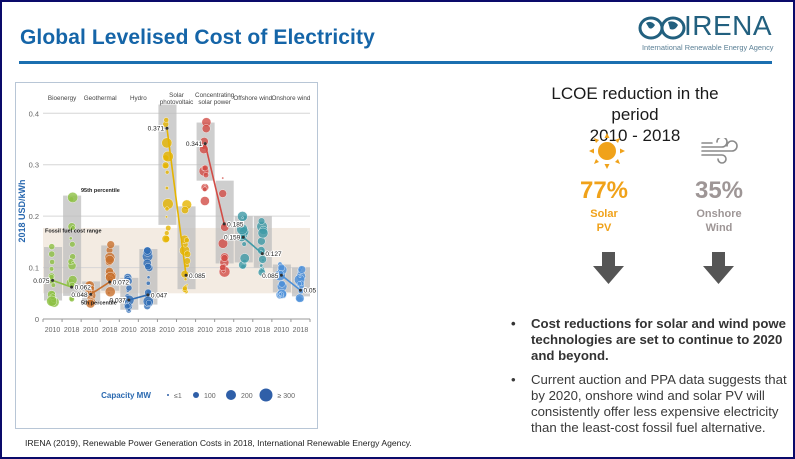 The height and width of the screenshot is (459, 795). What do you see at coordinates (728, 25) in the screenshot?
I see `logo-wordmark: IRENA` at bounding box center [728, 25].